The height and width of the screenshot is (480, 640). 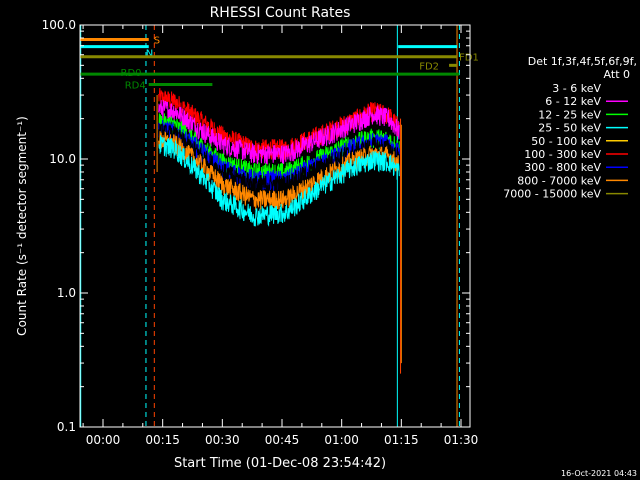 What do you see at coordinates (569, 128) in the screenshot?
I see `legend-entry-label: 25 - 50 keV` at bounding box center [569, 128].